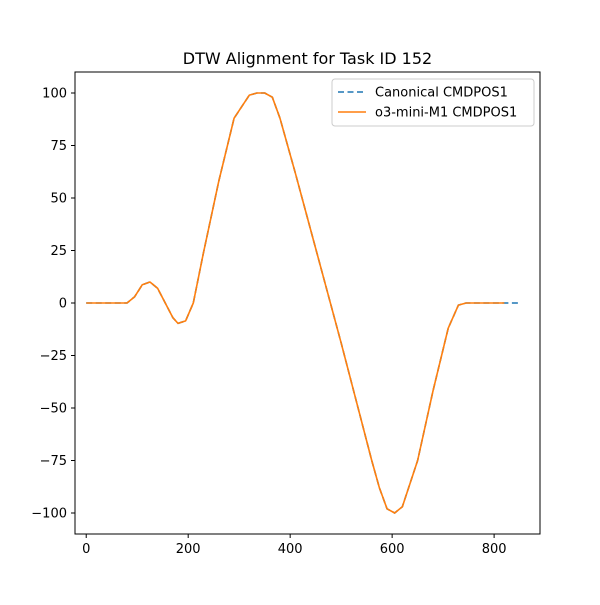 This screenshot has width=600, height=605. What do you see at coordinates (307, 58) in the screenshot?
I see `chart-title: DTW Alignment for Task ID 152` at bounding box center [307, 58].